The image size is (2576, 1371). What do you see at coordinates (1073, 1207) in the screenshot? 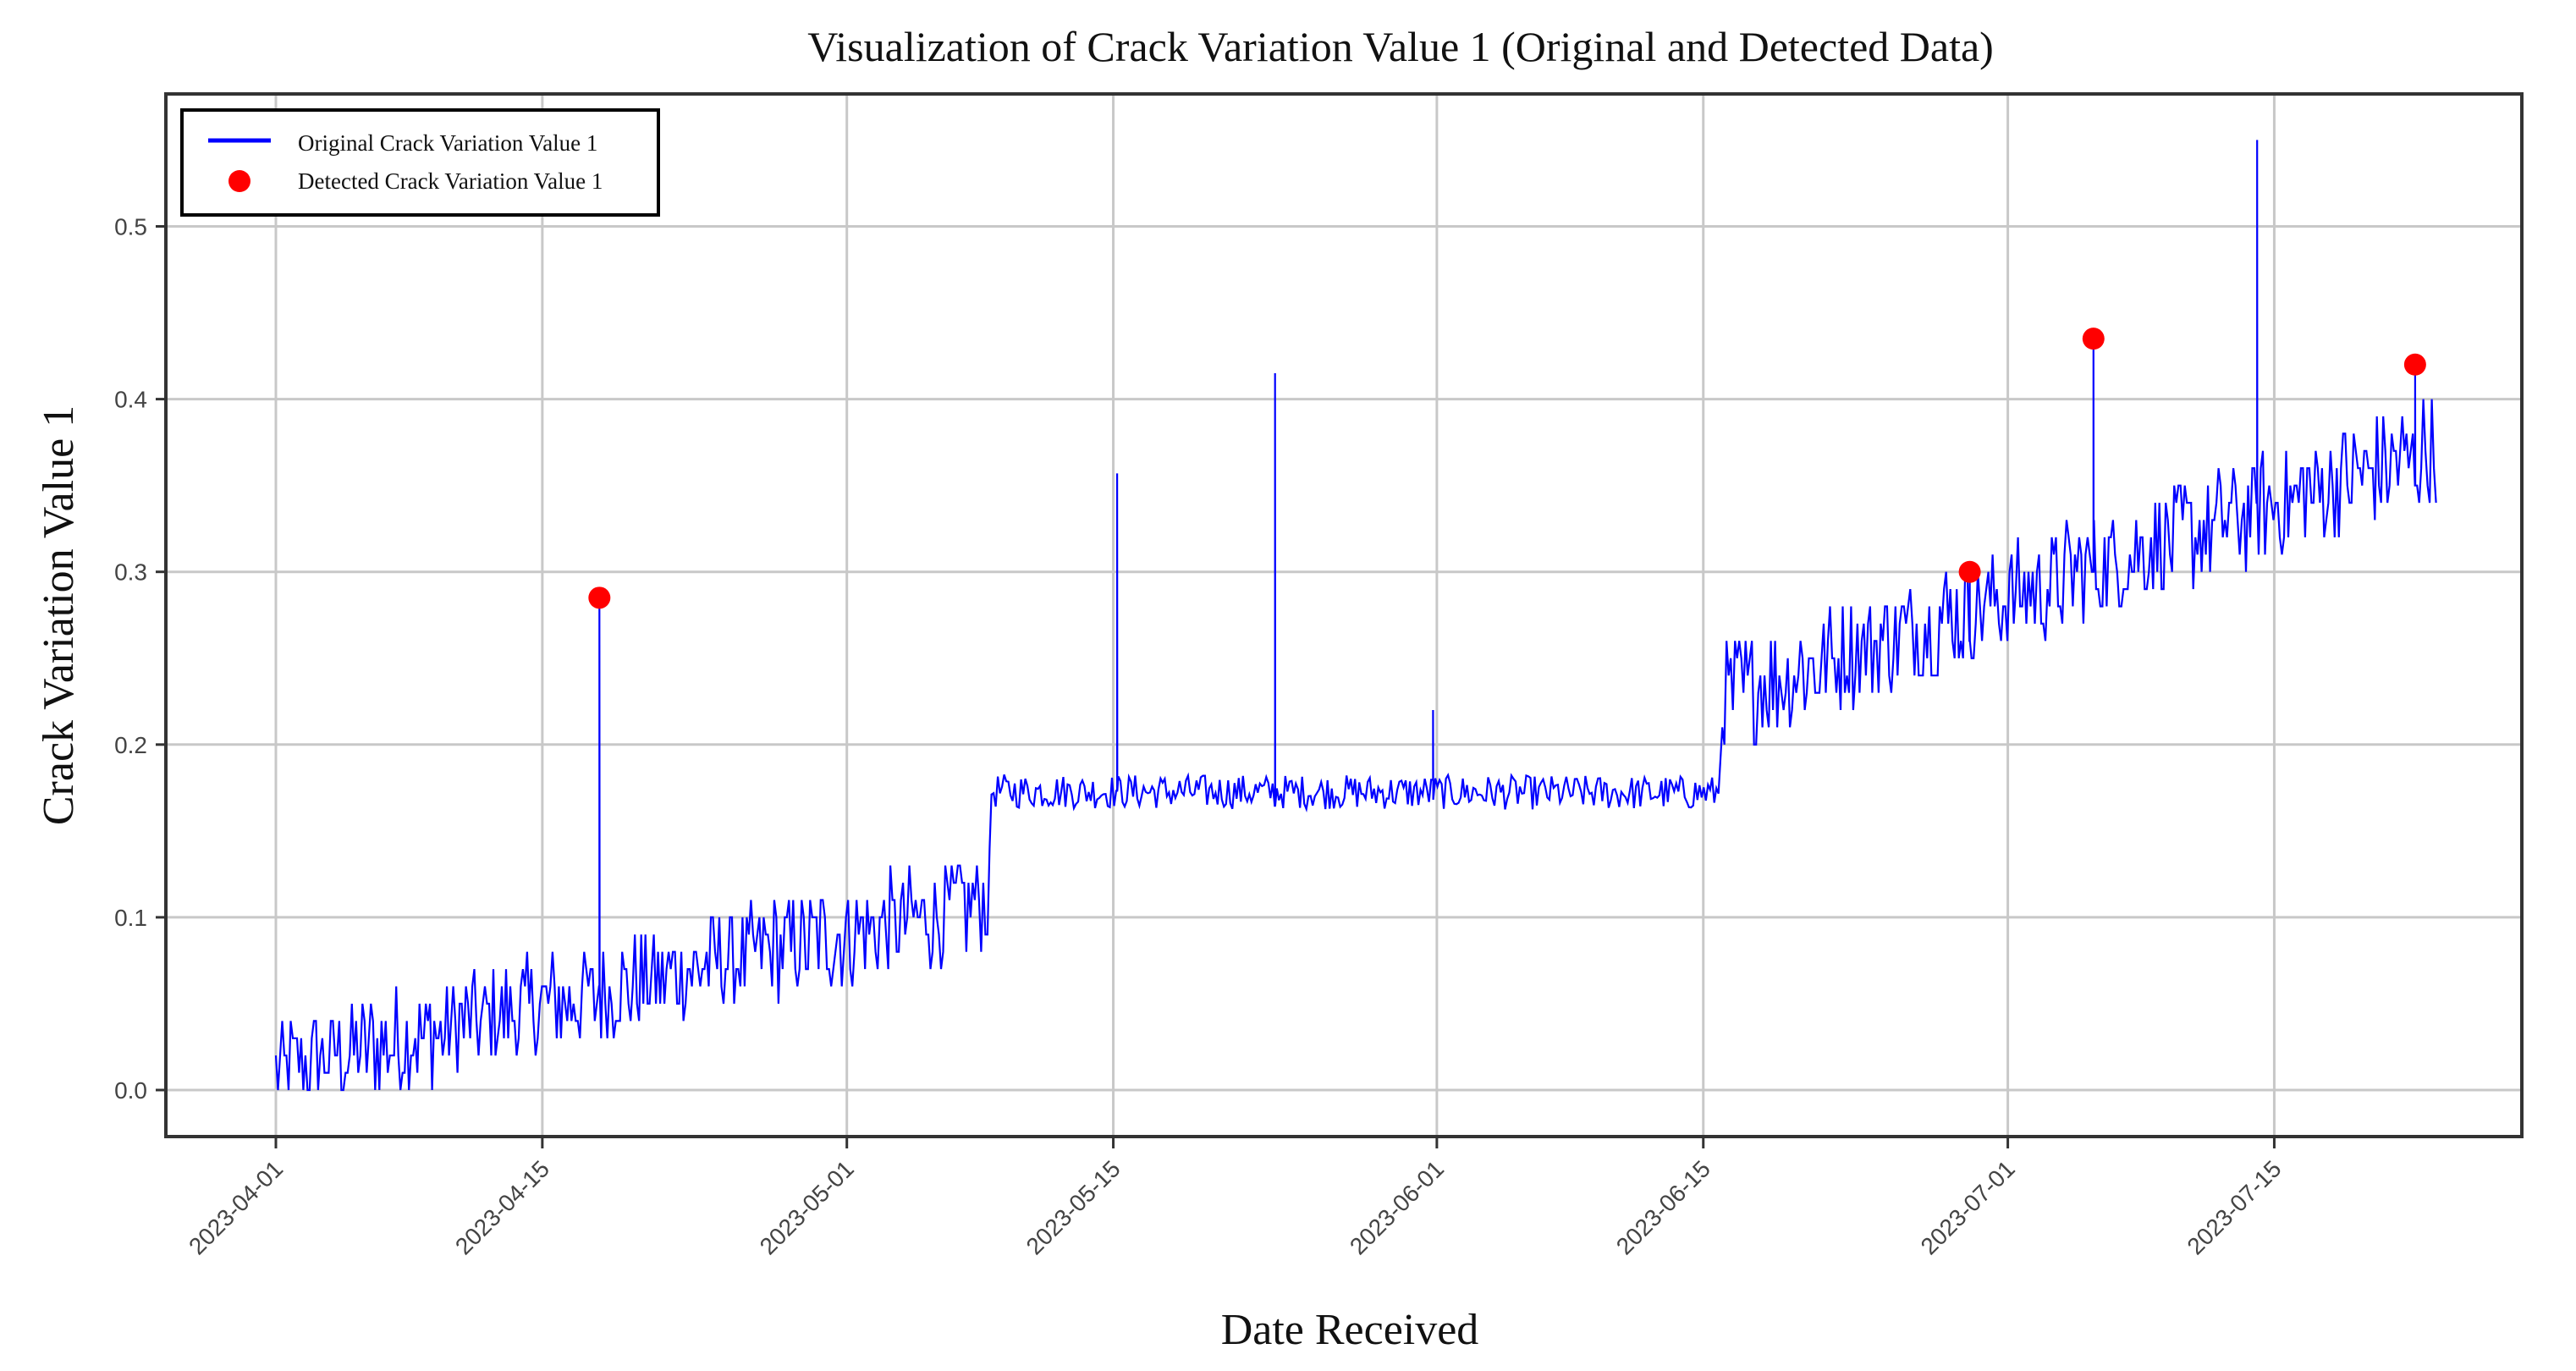
I see `x-tick-label: 2023-05-15` at bounding box center [1073, 1207].